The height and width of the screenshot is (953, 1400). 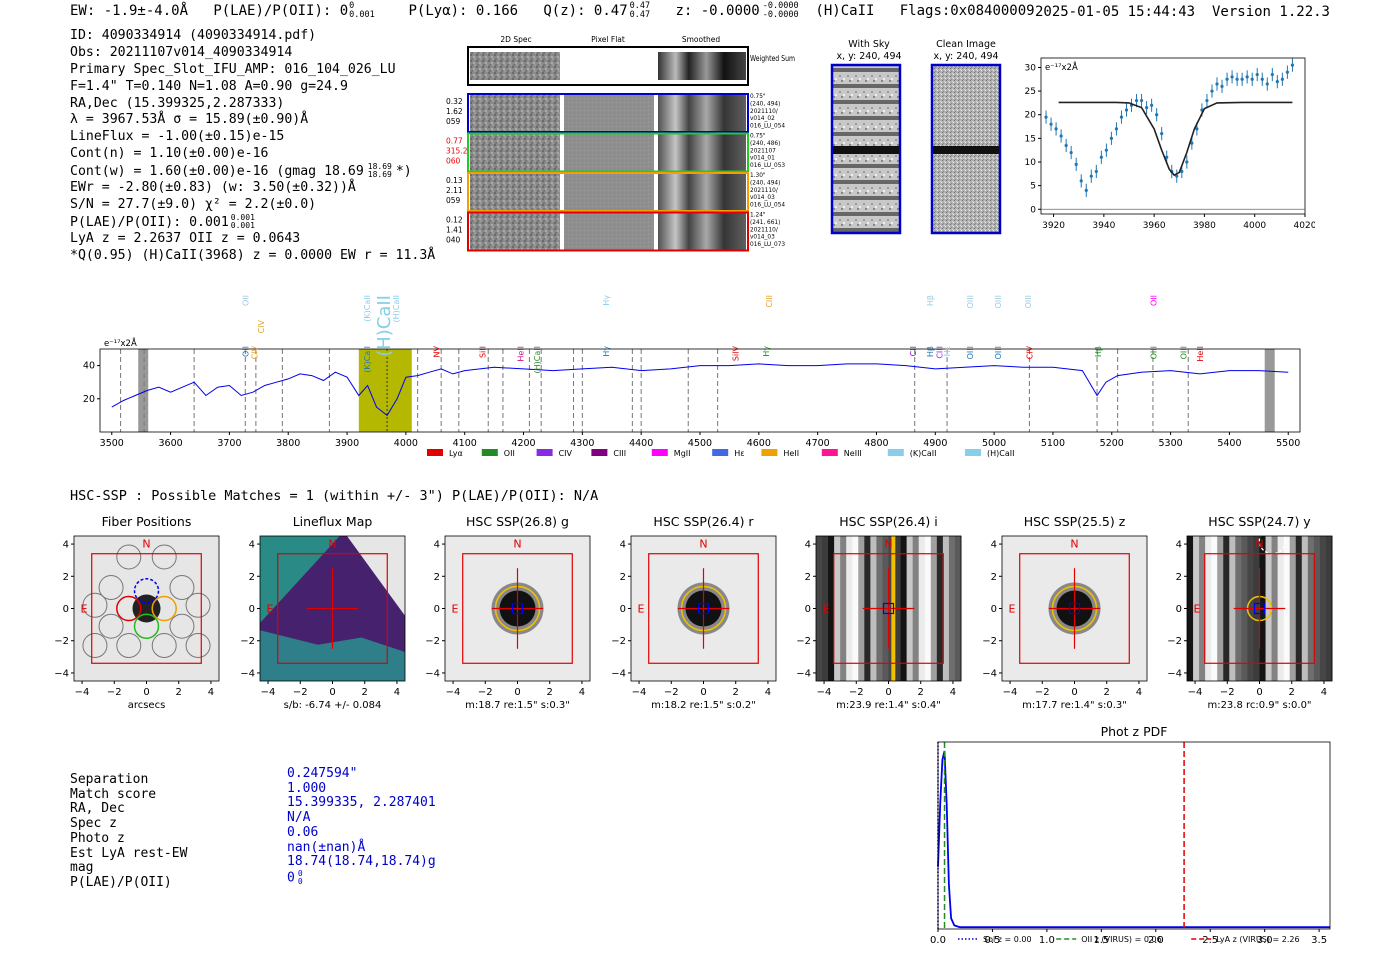 I want to click on x-tick-label: 3980, so click(x=1204, y=226).